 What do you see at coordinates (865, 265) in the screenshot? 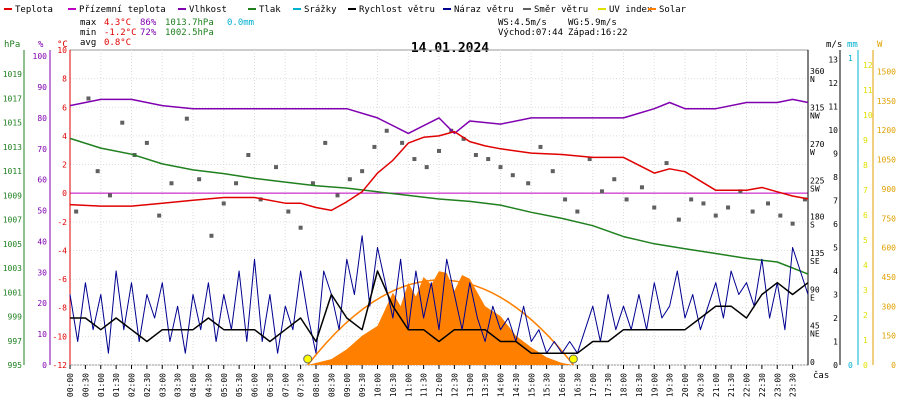
I see `tick-uv: 4` at bounding box center [865, 265].